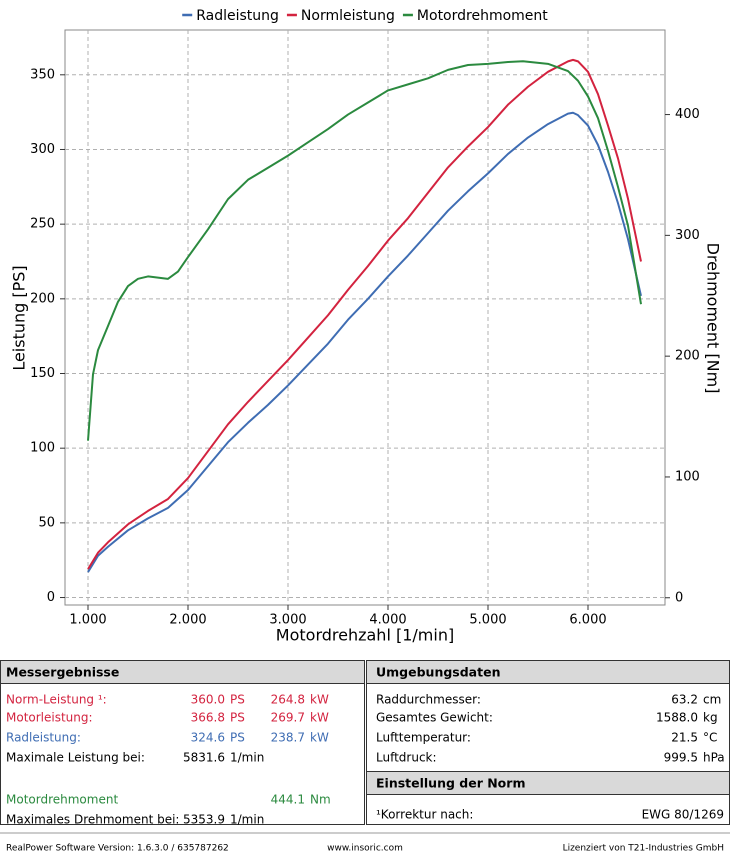 This screenshot has height=860, width=730. I want to click on result-value: 5831.6, so click(204, 758).